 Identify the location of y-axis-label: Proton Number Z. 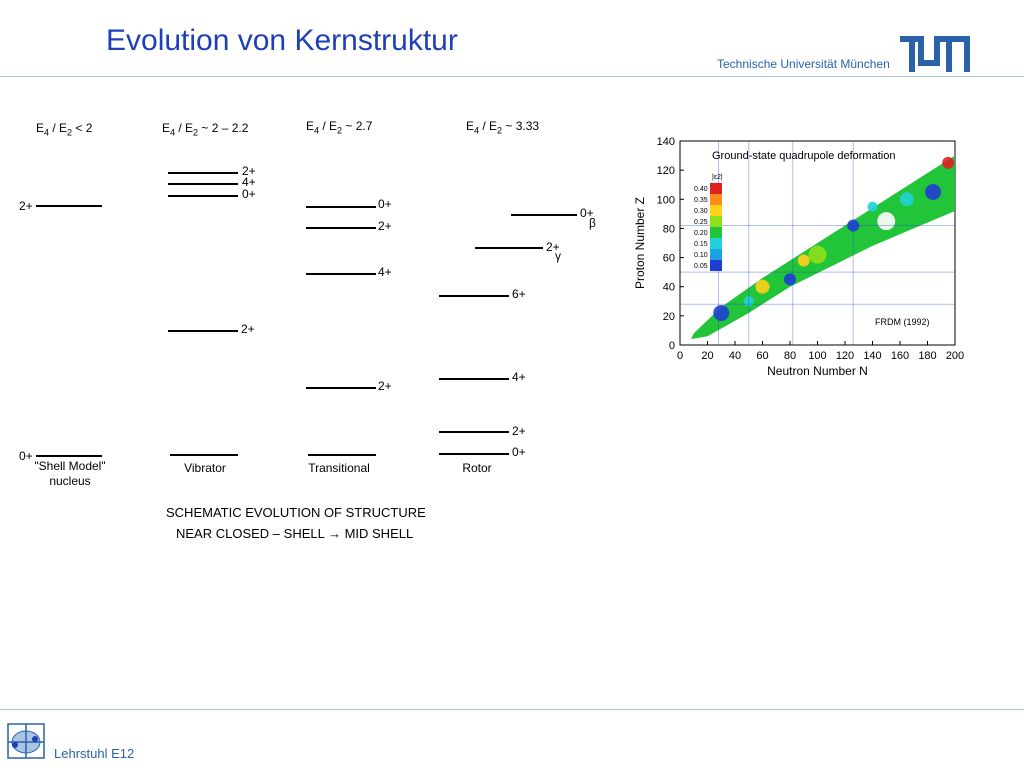
(640, 243).